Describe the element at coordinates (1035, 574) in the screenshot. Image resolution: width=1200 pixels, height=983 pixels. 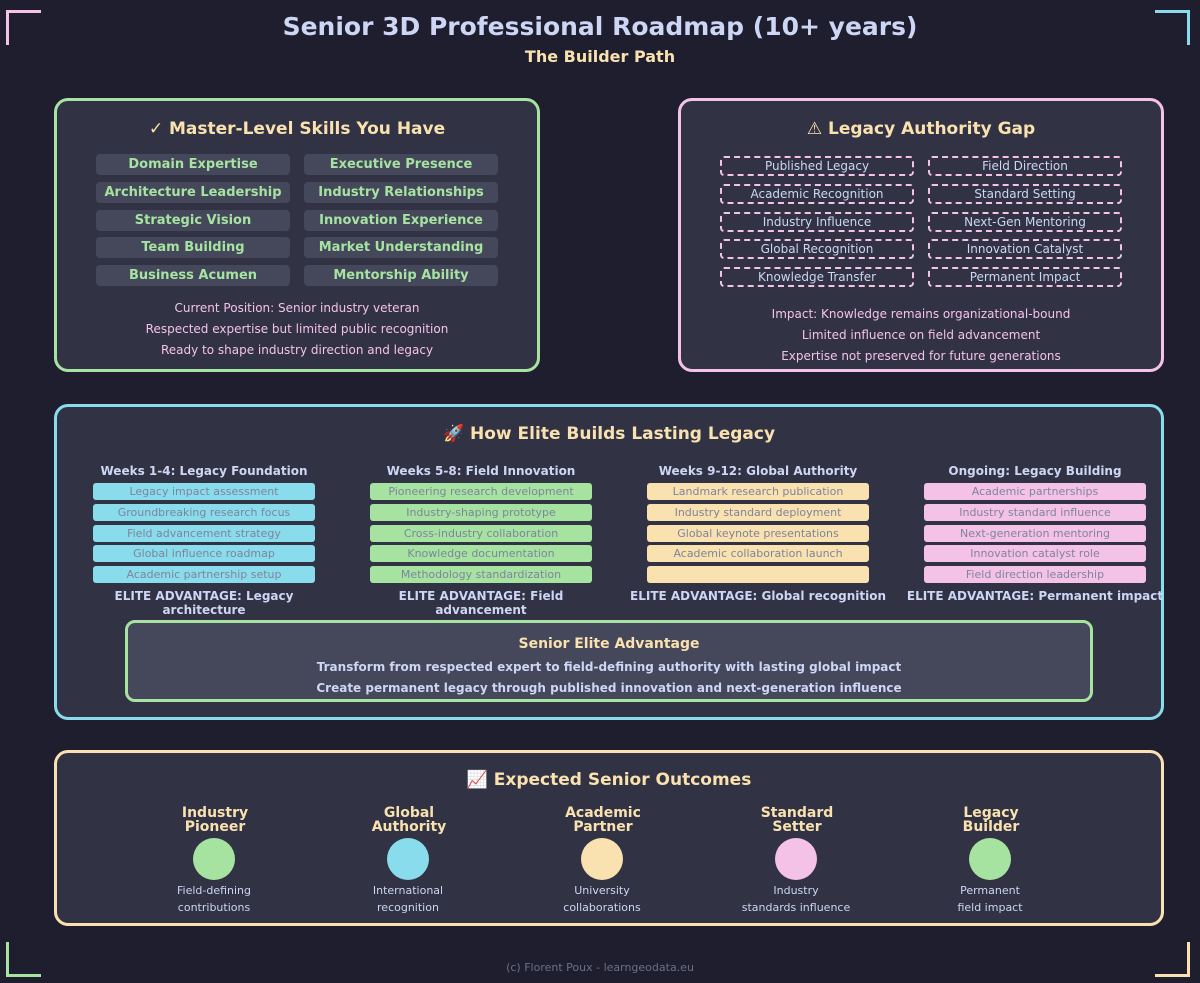
I see `task-chip: Field direction leadership` at that location.